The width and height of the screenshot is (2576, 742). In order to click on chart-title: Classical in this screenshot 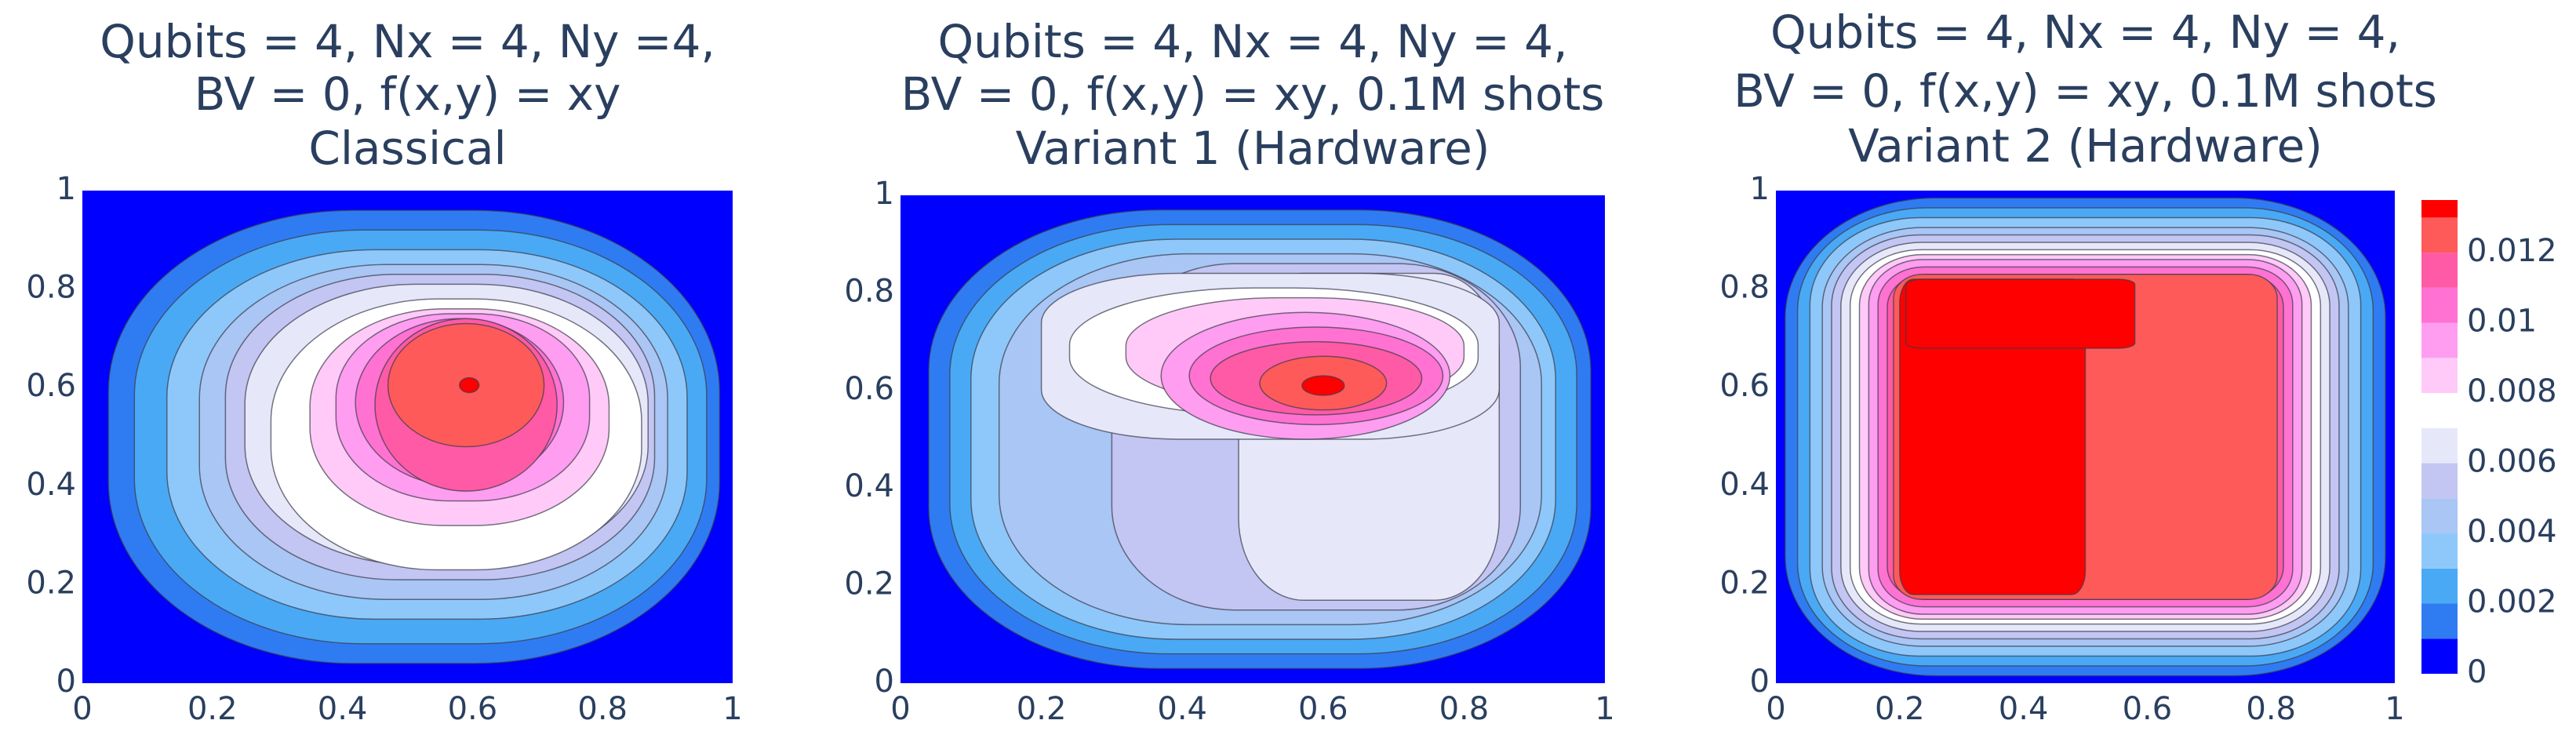, I will do `click(407, 148)`.